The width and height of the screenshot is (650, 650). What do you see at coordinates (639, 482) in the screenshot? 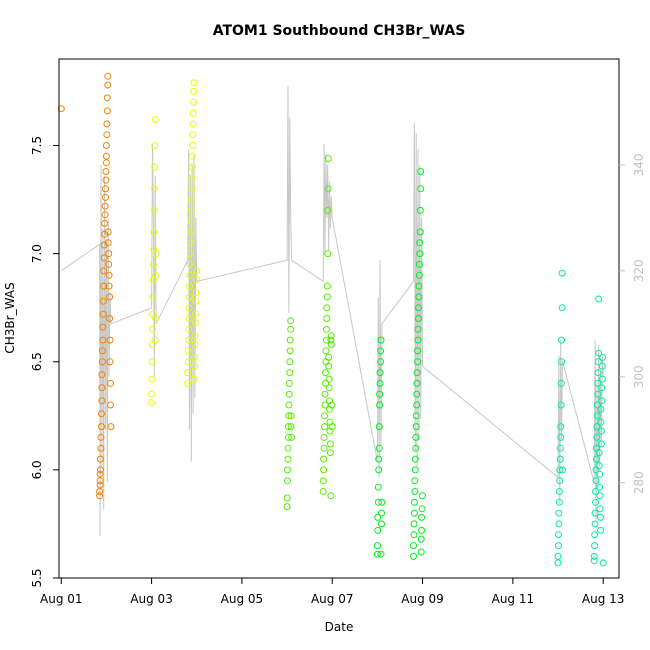
I see `y2-tick-label: 280` at bounding box center [639, 482].